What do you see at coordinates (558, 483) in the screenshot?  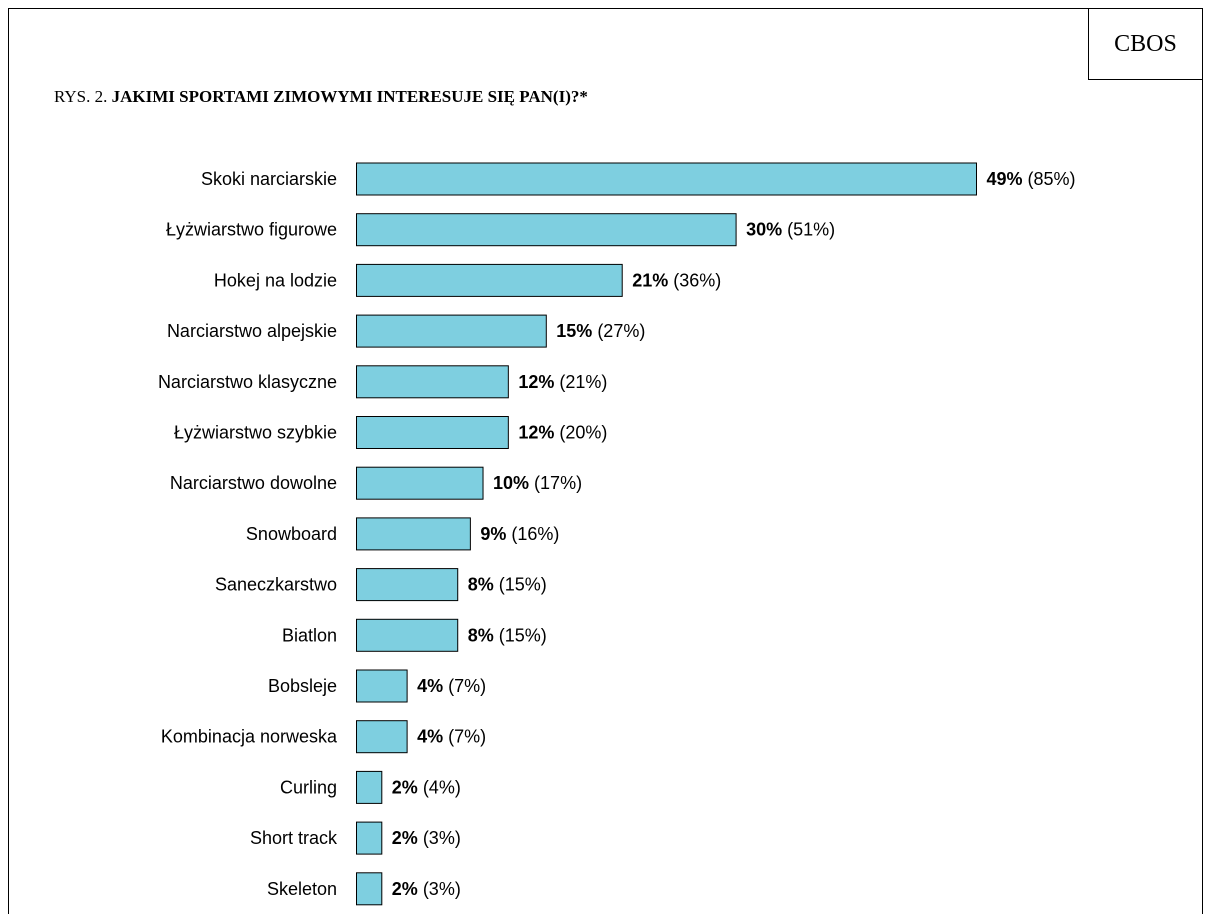 I see `secondary-value-label: (17%)` at bounding box center [558, 483].